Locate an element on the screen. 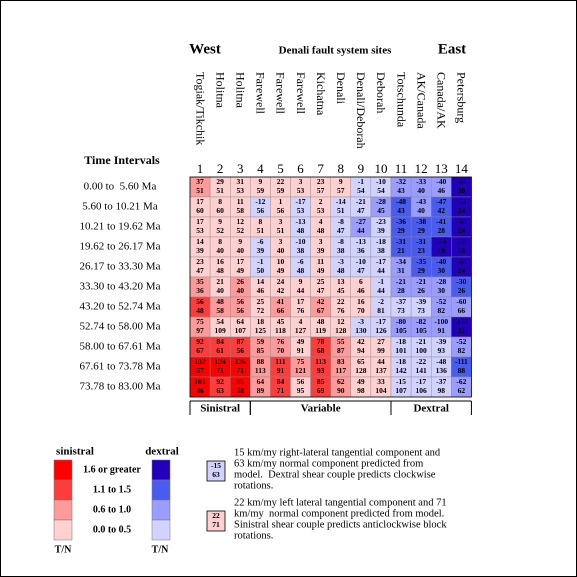 The image size is (577, 577). cell-normal: 142 is located at coordinates (401, 370).